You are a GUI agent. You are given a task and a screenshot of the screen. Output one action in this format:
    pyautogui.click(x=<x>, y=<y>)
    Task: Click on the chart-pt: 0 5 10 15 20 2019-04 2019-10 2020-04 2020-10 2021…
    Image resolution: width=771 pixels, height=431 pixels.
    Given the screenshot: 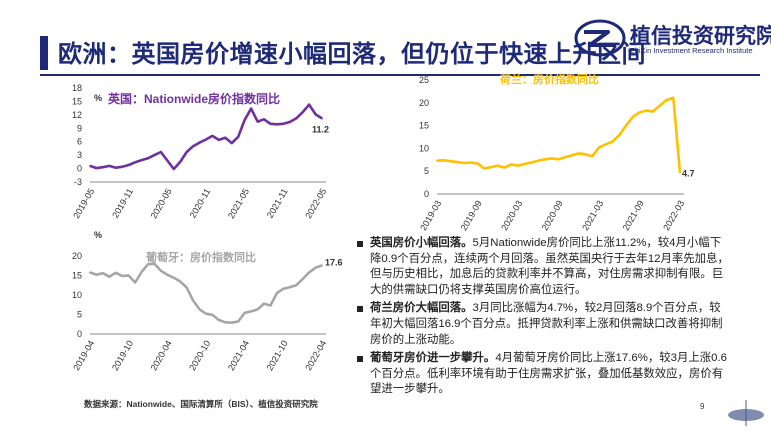 What is the action you would take?
    pyautogui.click(x=206, y=301)
    